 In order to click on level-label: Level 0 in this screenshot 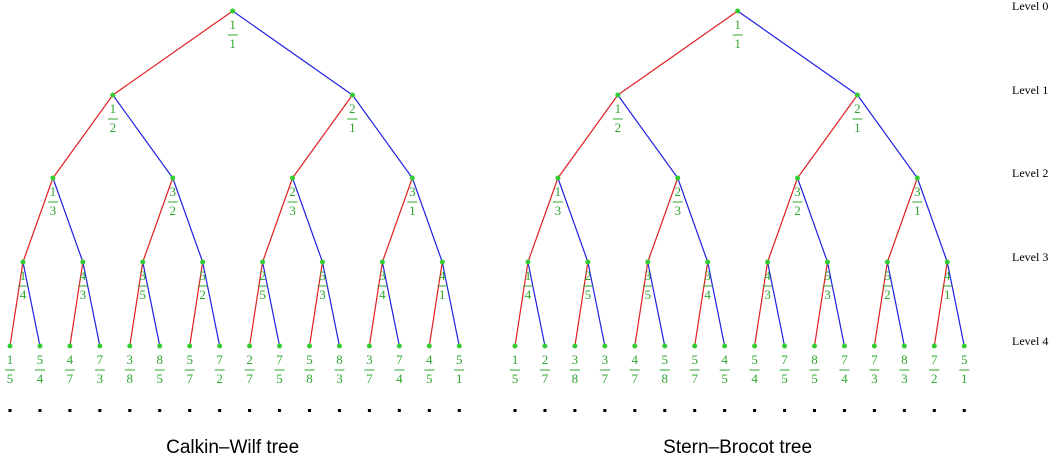, I will do `click(1030, 6)`.